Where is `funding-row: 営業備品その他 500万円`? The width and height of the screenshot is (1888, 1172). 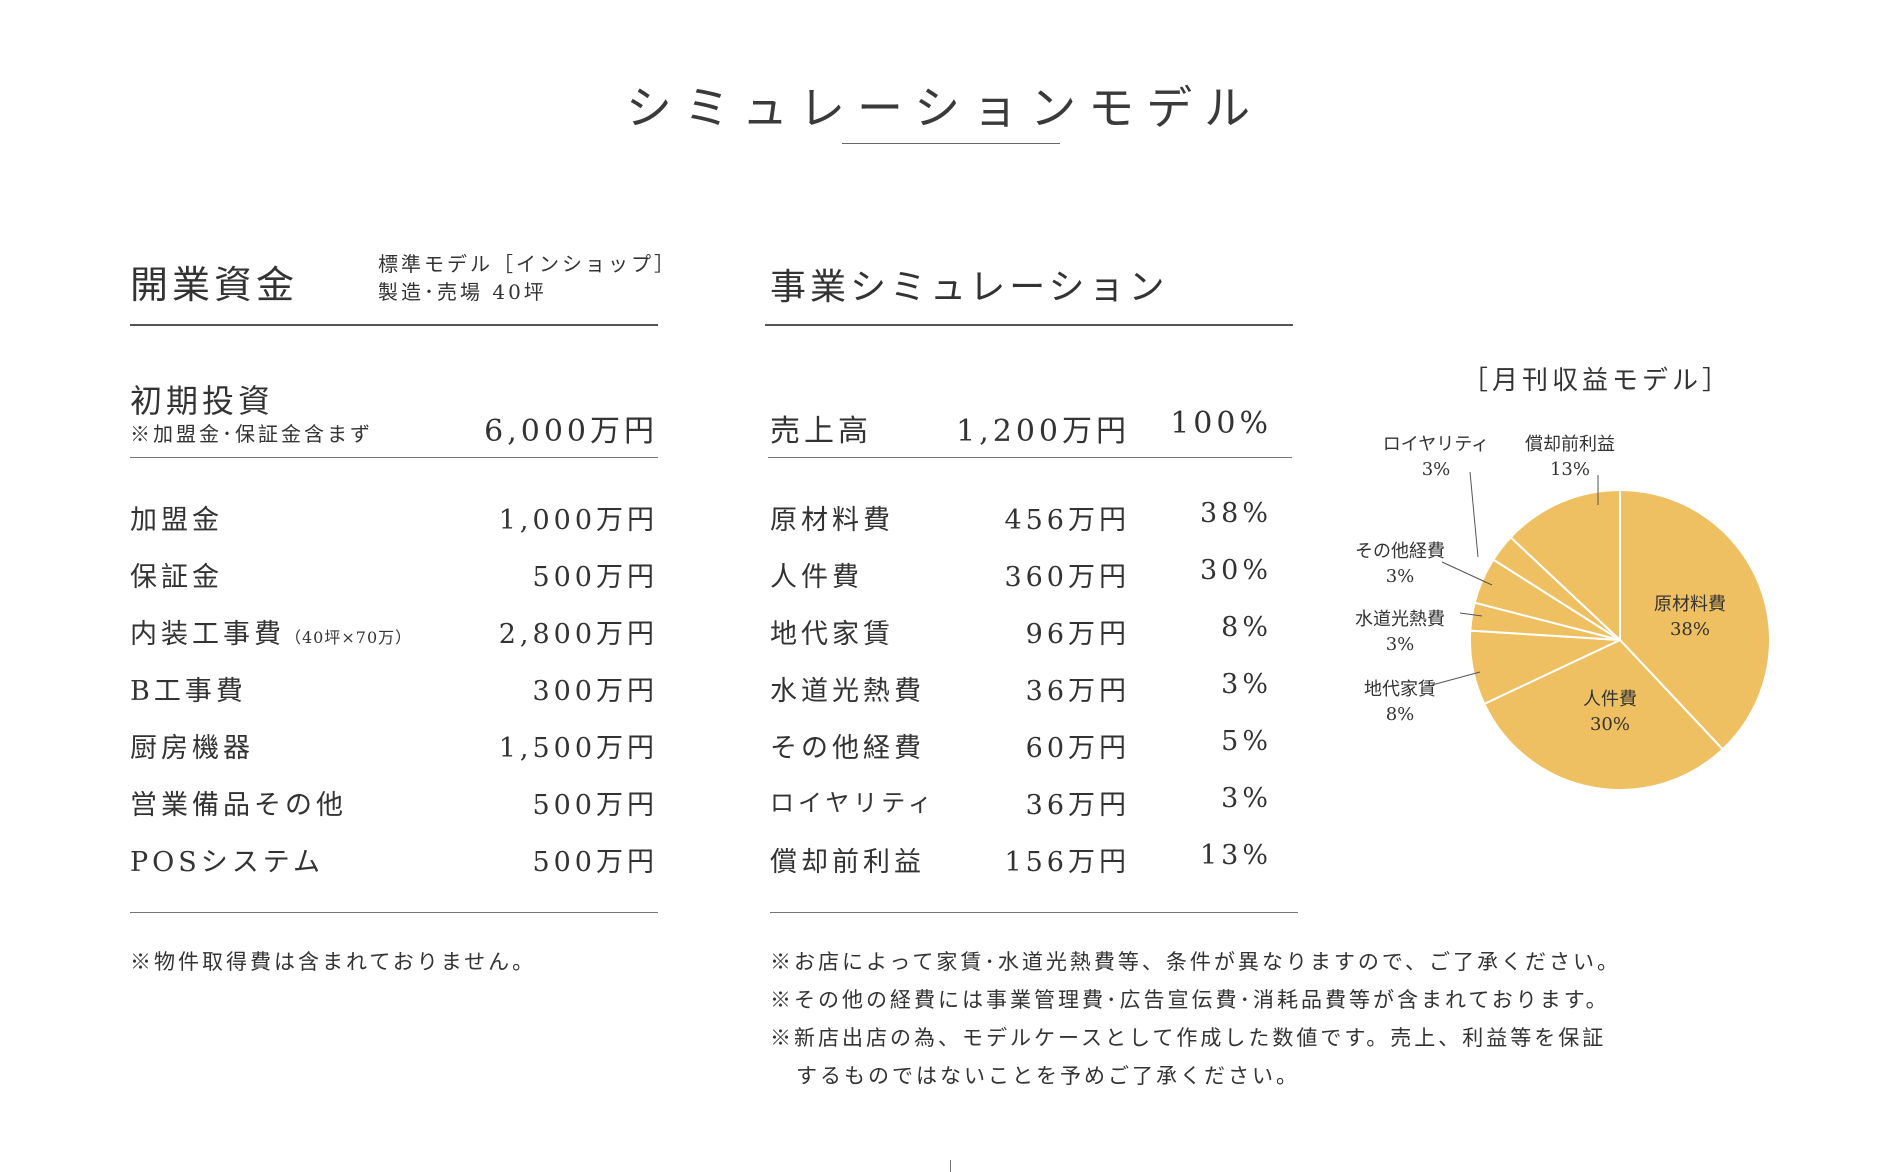
funding-row: 営業備品その他 500万円 is located at coordinates (394, 803).